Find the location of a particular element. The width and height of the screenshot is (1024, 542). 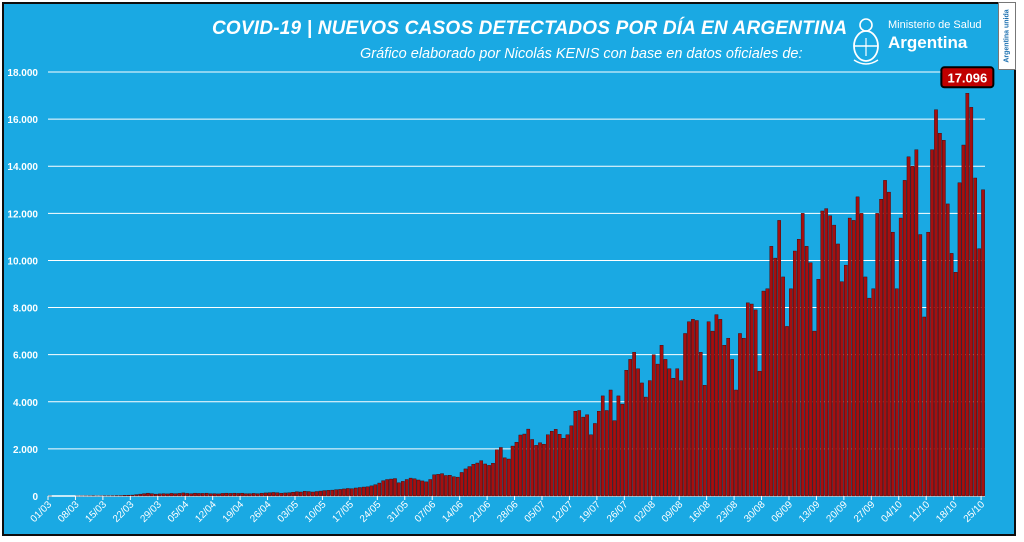

x-tick-label: 26/07 is located at coordinates (618, 512).